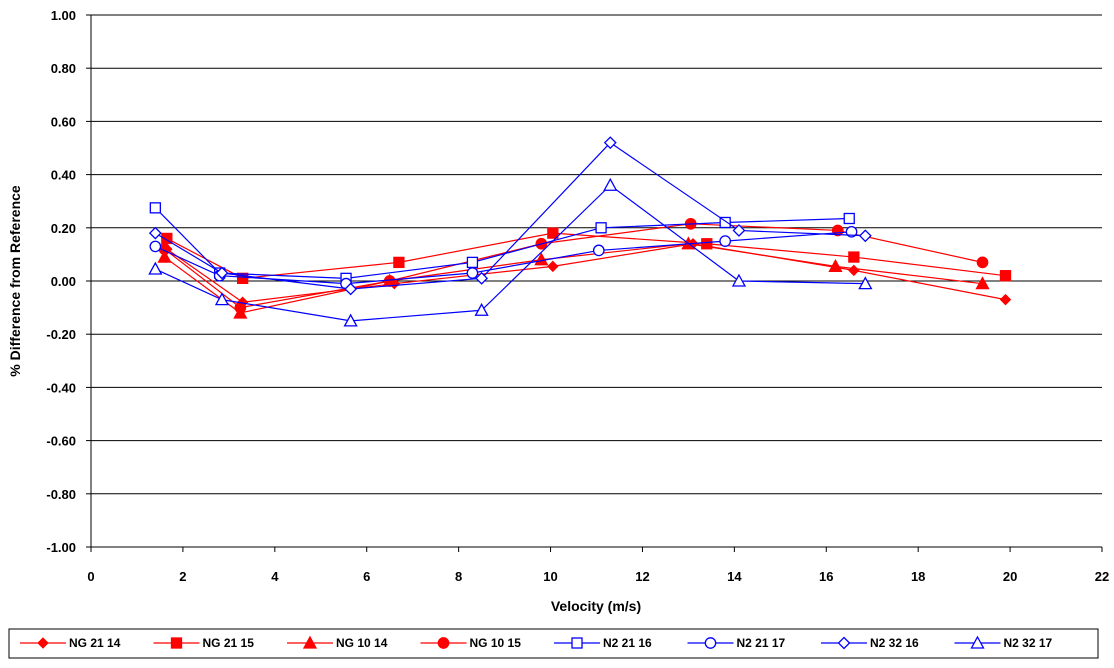 The width and height of the screenshot is (1114, 668). I want to click on y-tick-label-6: 0.20, so click(63, 228).